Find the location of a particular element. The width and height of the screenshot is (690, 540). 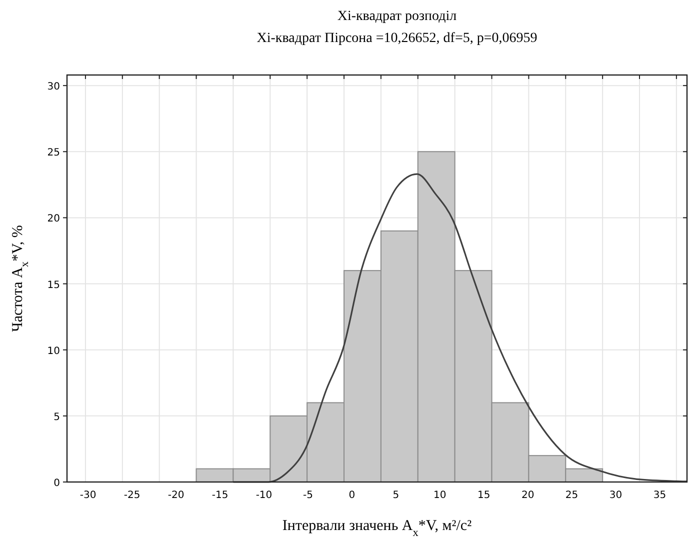

x-tick-label: -20 is located at coordinates (176, 495).